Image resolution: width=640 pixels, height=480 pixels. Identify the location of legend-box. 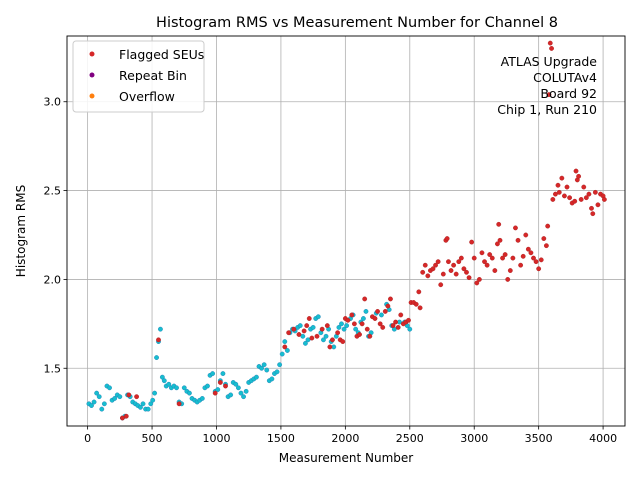
(138, 76).